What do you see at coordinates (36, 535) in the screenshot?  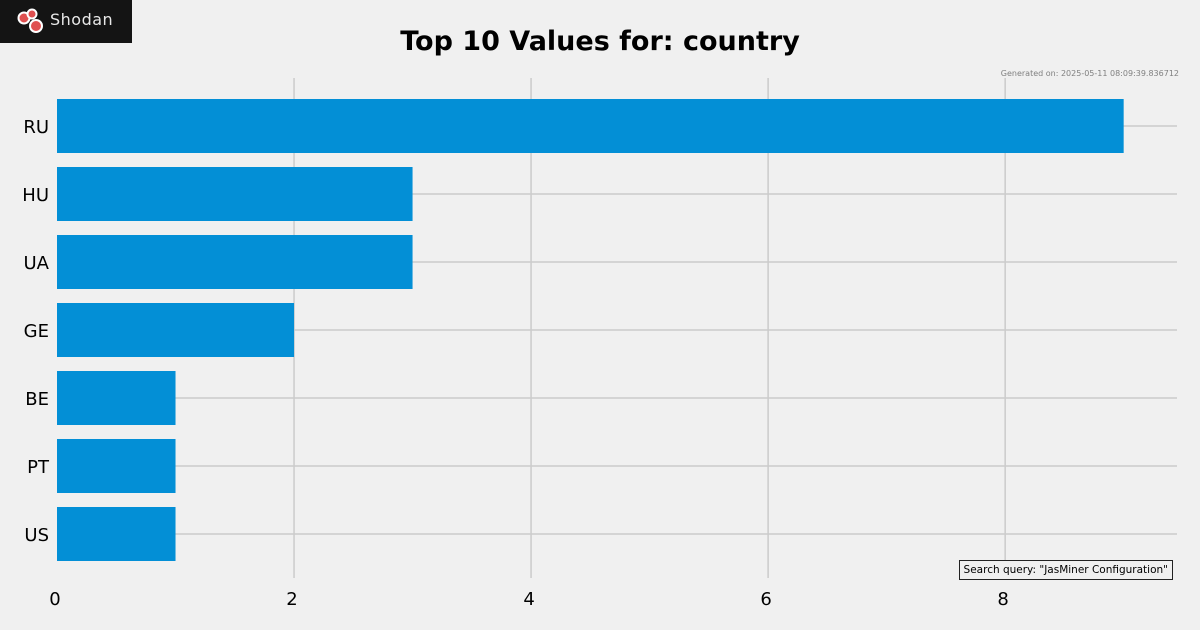 I see `y-tick-label: US` at bounding box center [36, 535].